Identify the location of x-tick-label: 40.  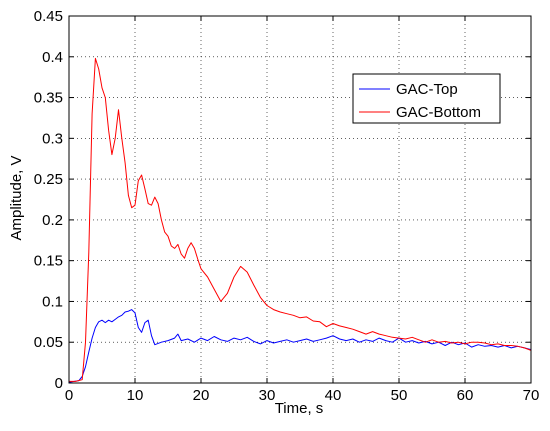
(333, 395).